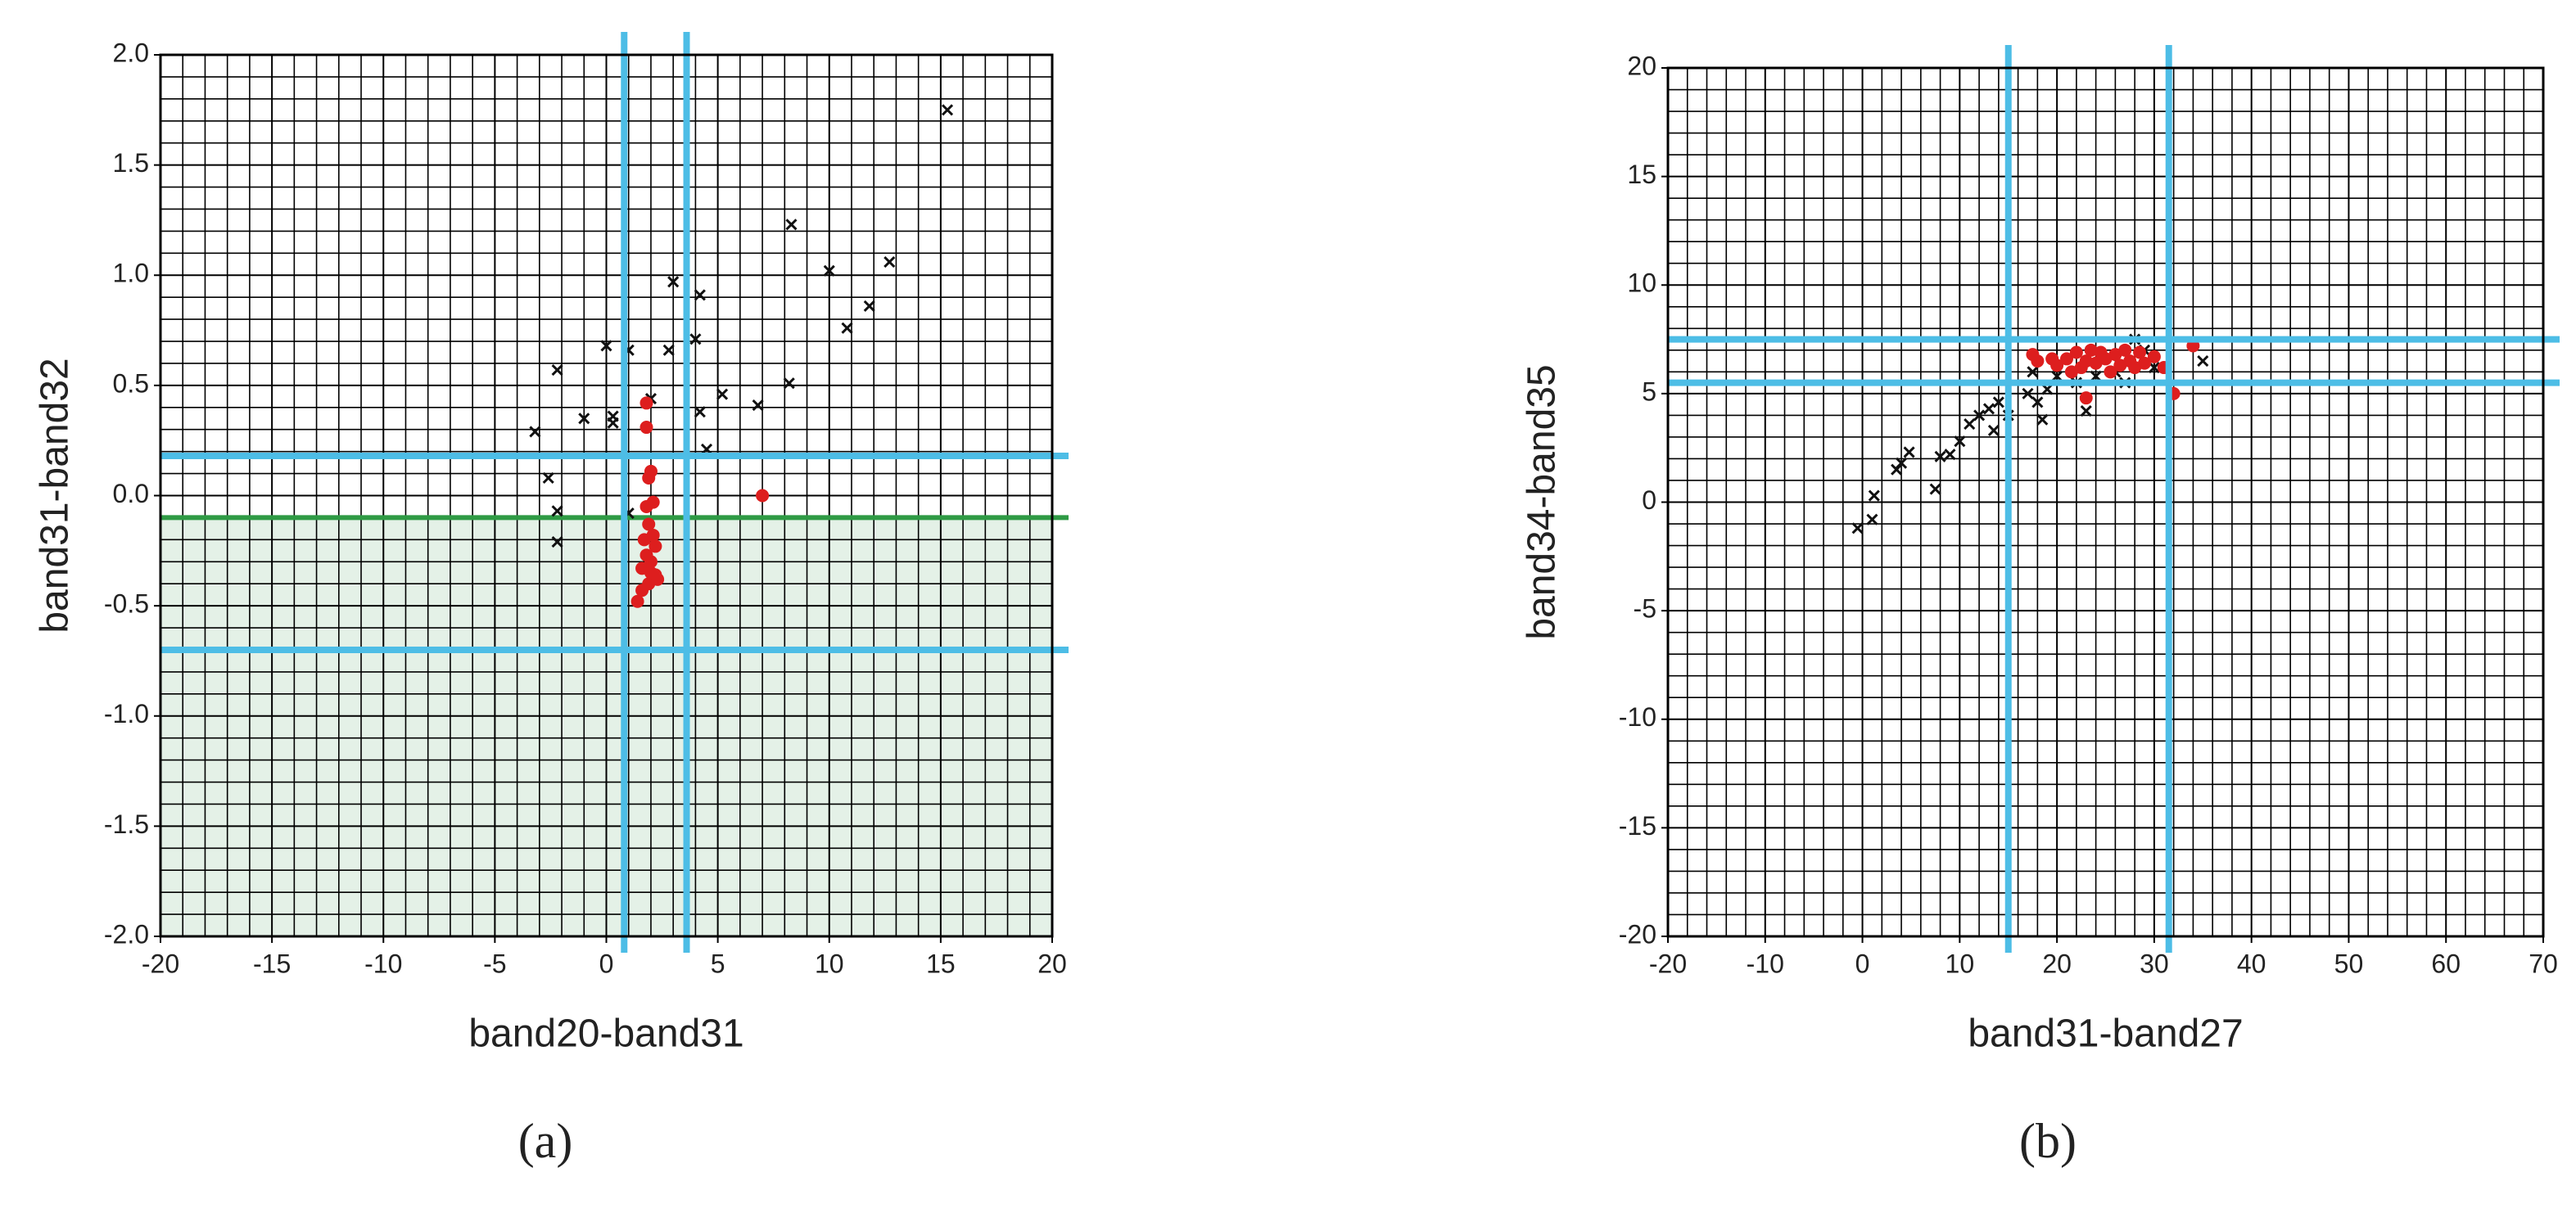  I want to click on y-tick-label: -0.5, so click(126, 604).